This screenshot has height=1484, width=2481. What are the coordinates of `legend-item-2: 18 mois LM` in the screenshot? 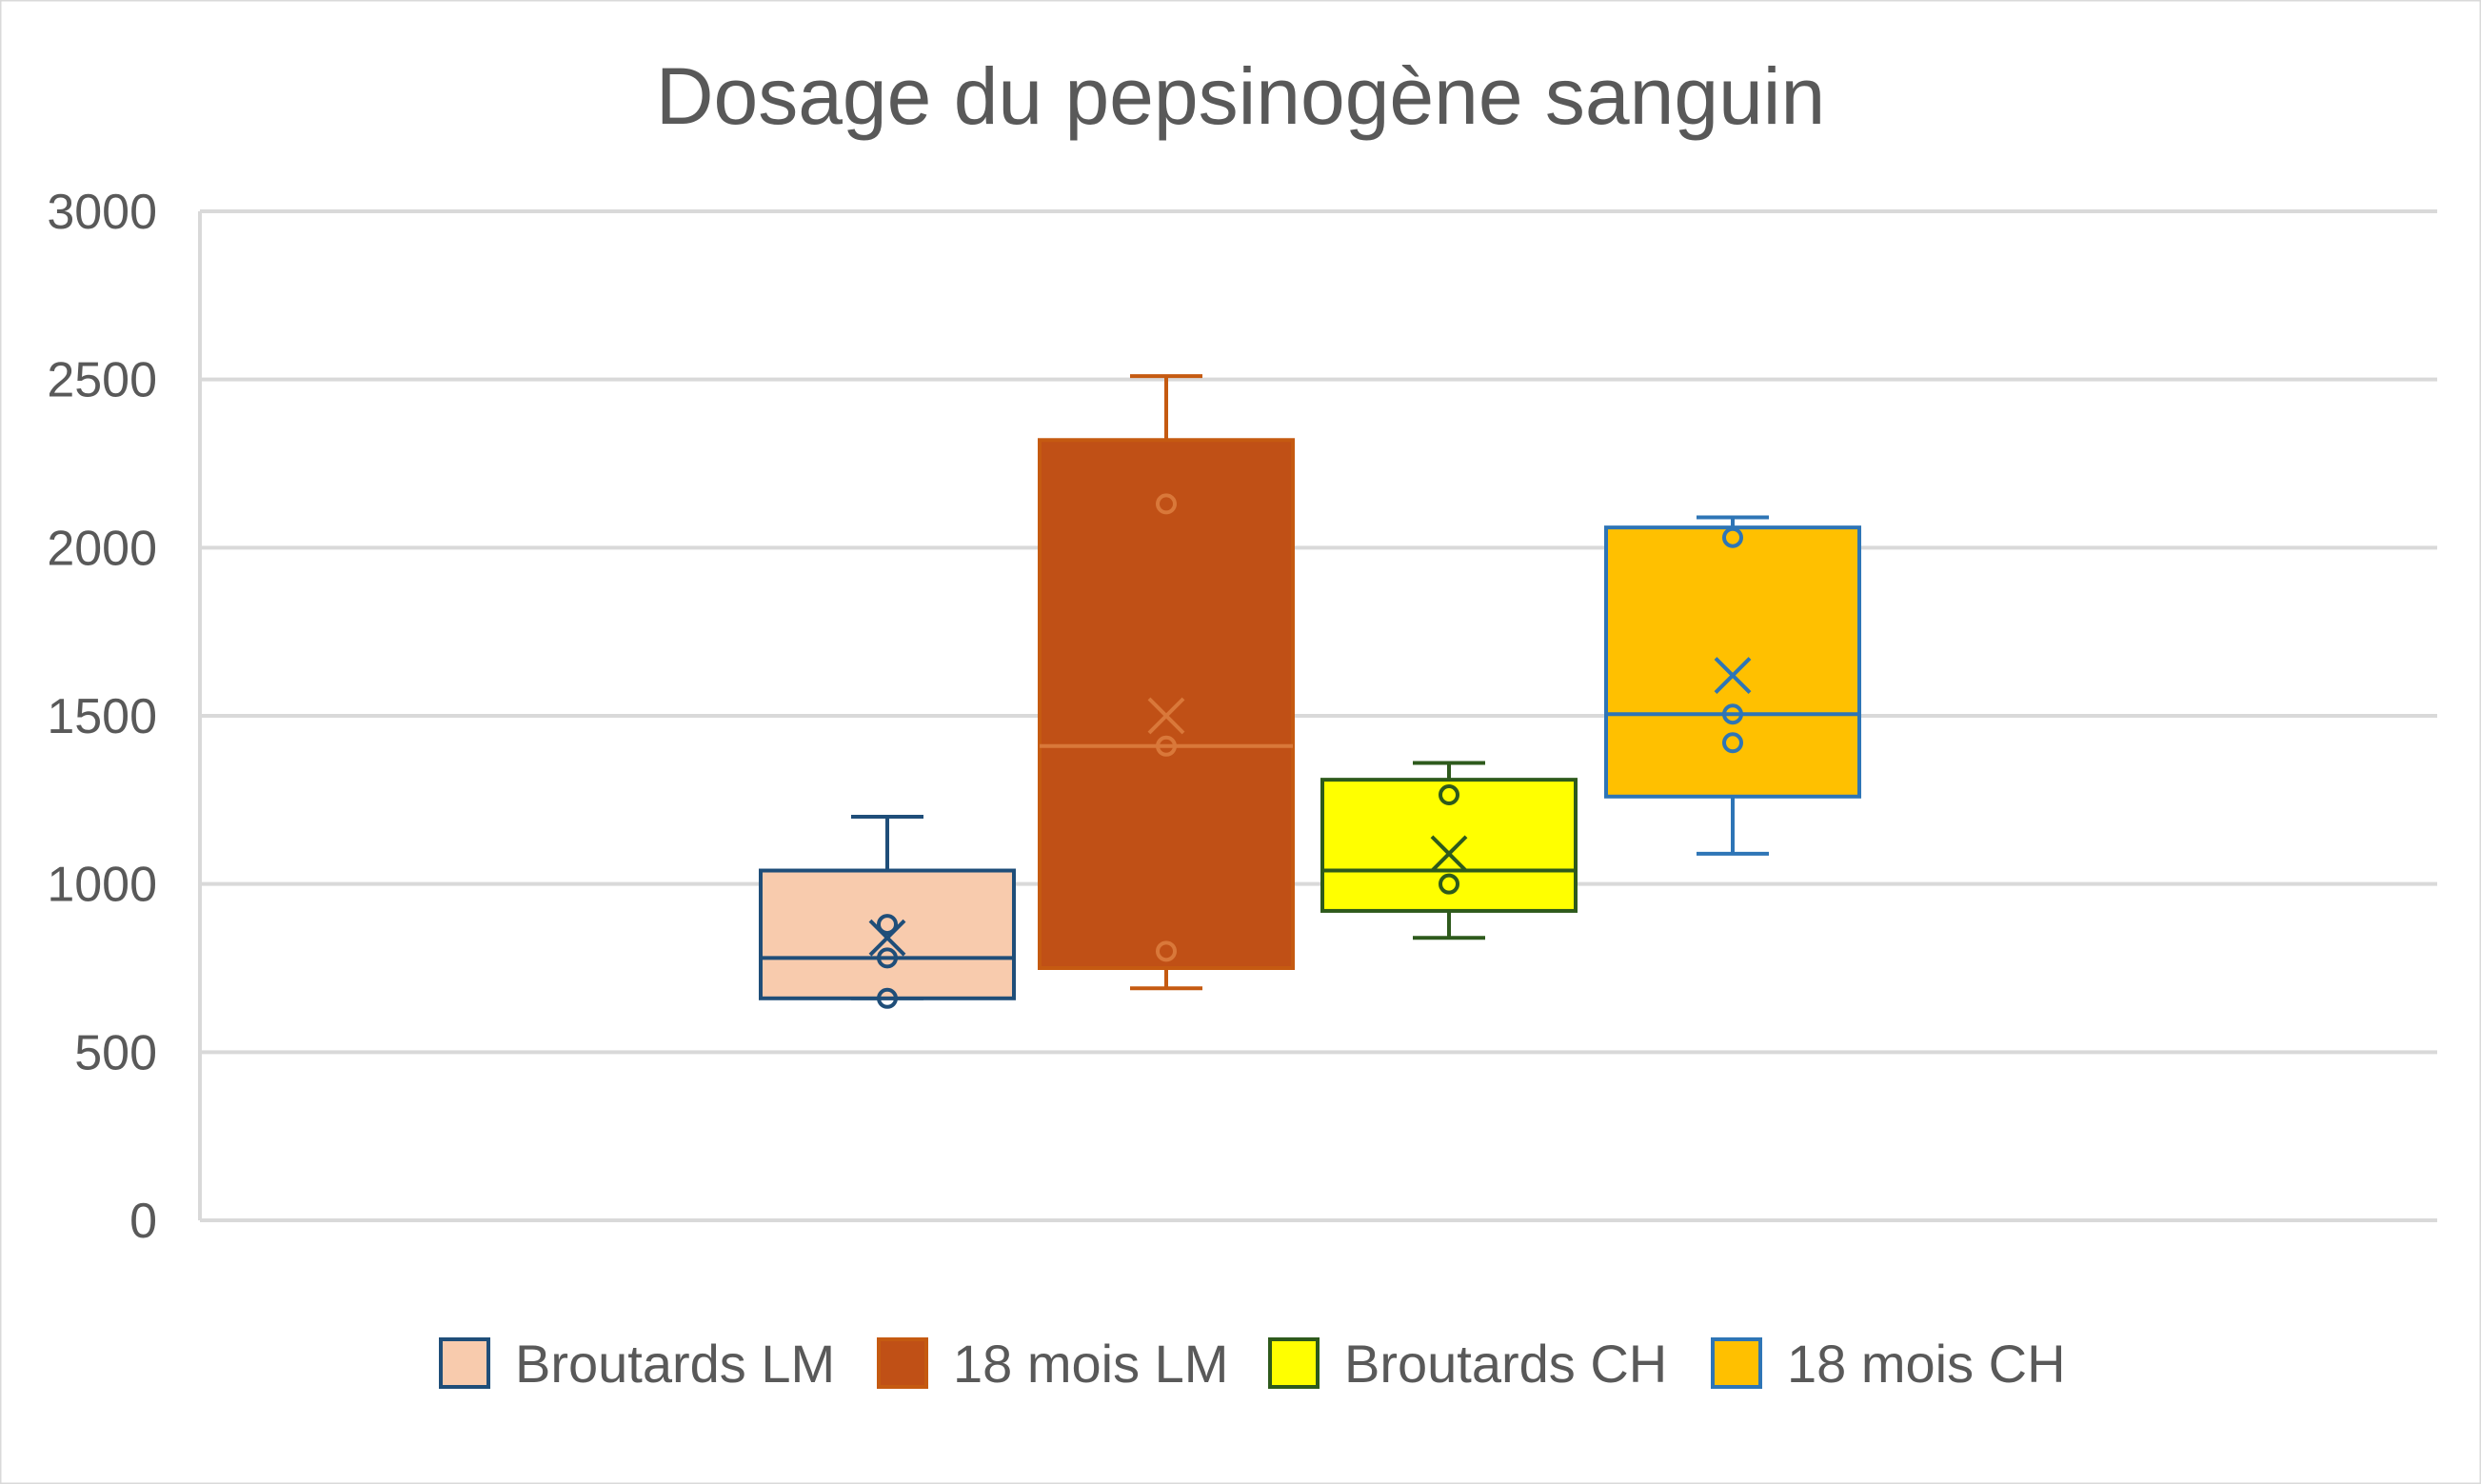 It's located at (1052, 1364).